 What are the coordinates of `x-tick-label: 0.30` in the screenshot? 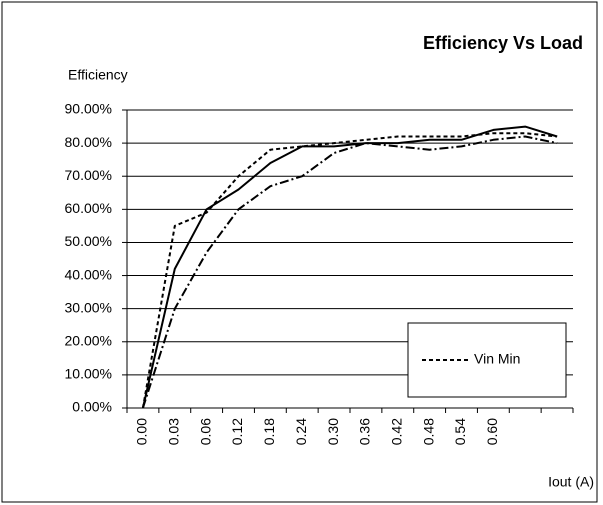 It's located at (333, 431).